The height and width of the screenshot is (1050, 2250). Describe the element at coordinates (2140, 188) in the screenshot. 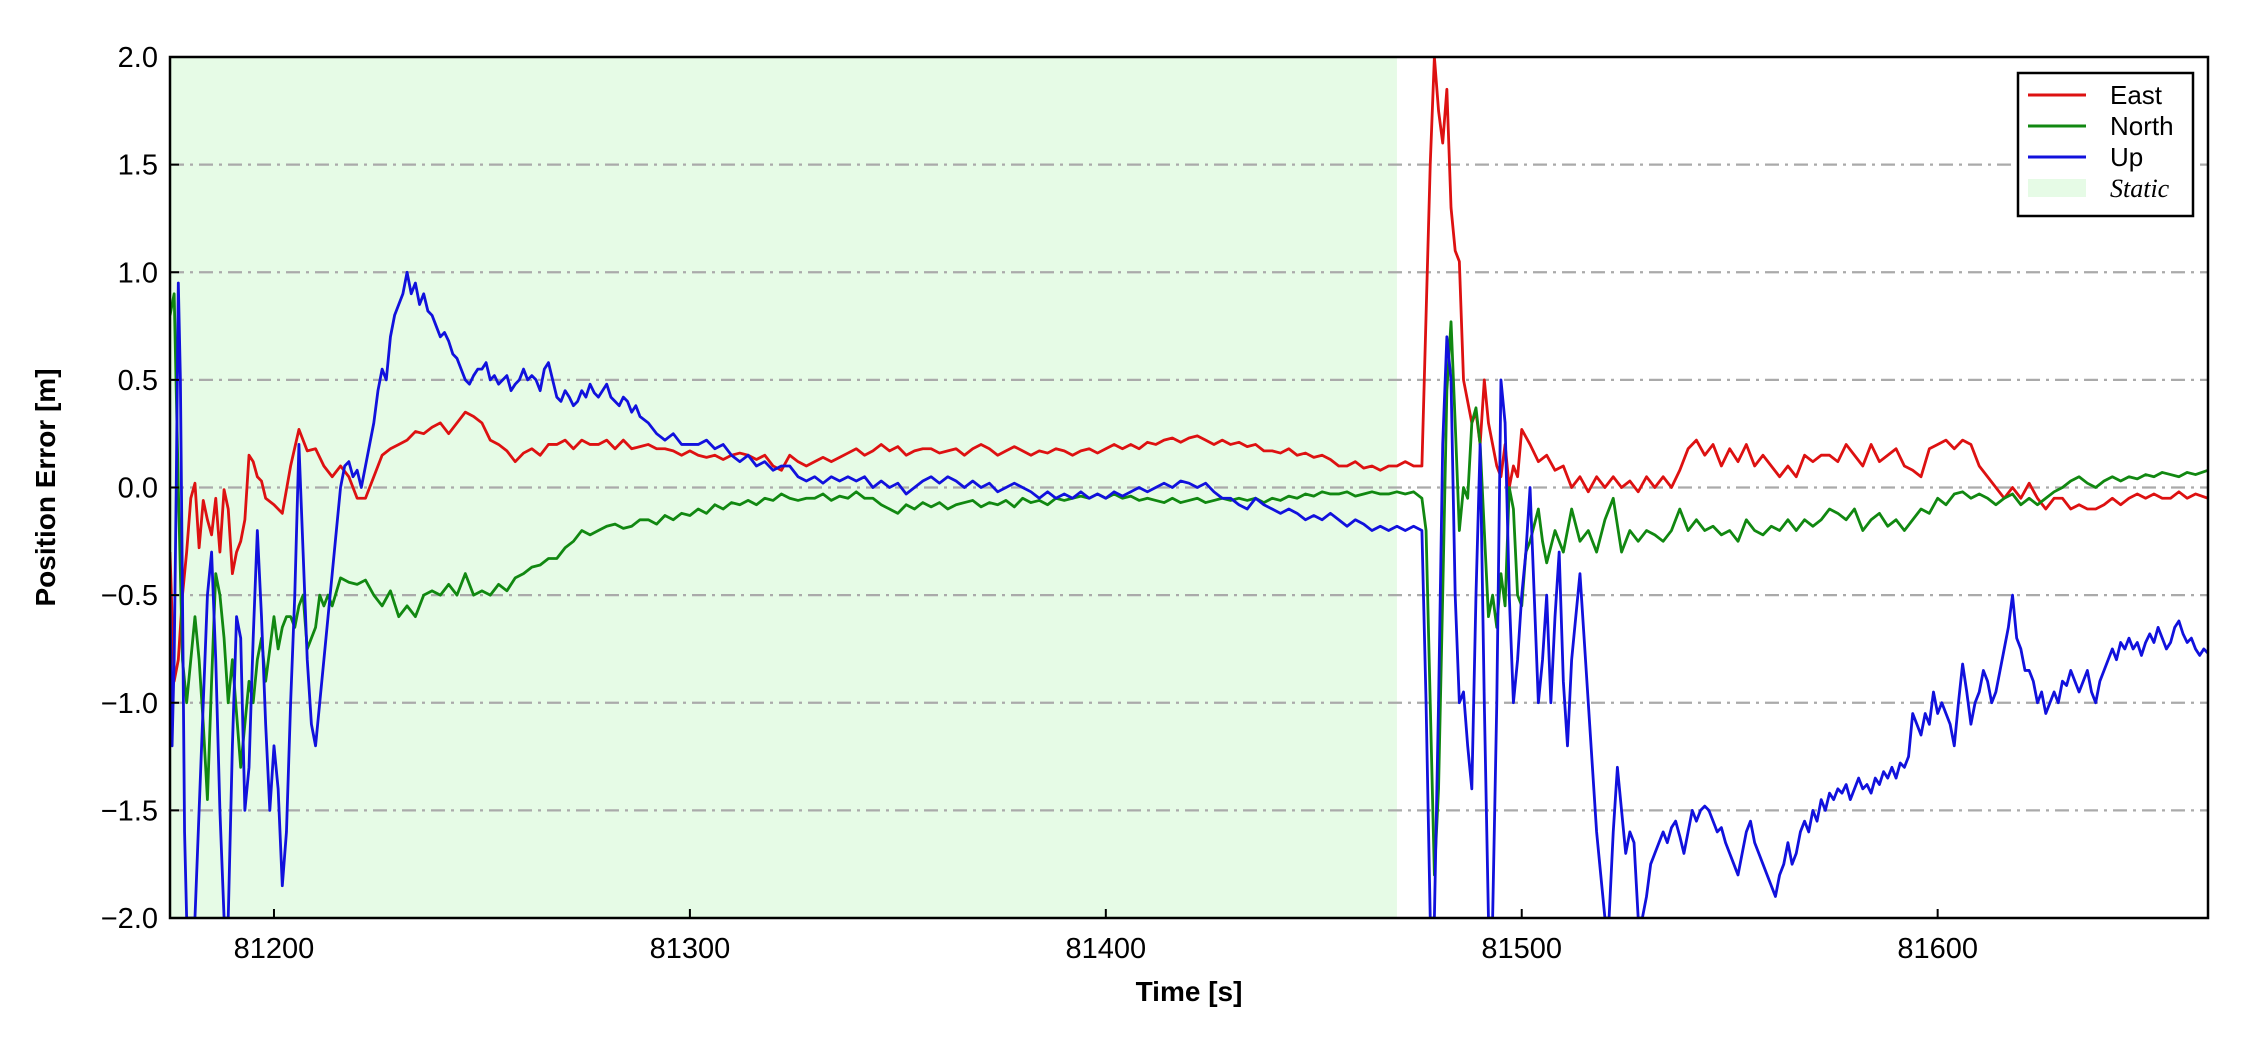

I see `legend-label-static: Static` at that location.